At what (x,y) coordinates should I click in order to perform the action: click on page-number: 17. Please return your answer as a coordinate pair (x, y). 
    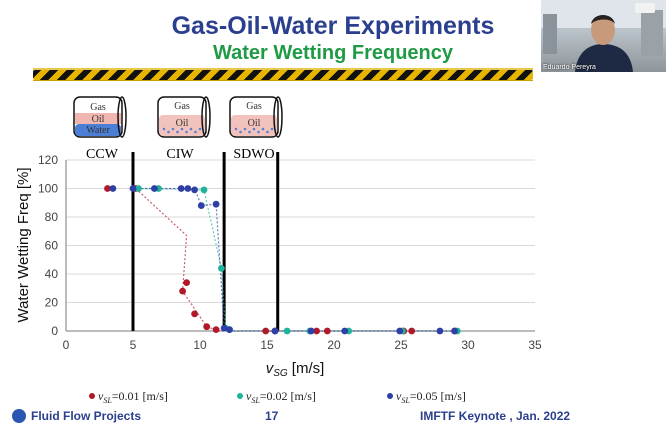
    Looking at the image, I should click on (272, 416).